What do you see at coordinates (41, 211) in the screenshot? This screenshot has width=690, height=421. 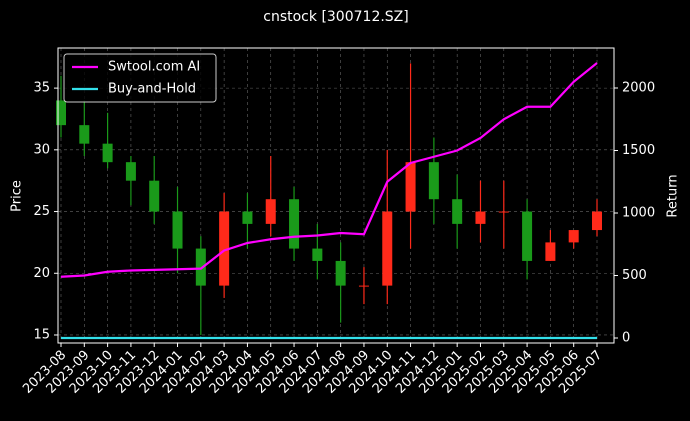 I see `y-tick-label: 25` at bounding box center [41, 211].